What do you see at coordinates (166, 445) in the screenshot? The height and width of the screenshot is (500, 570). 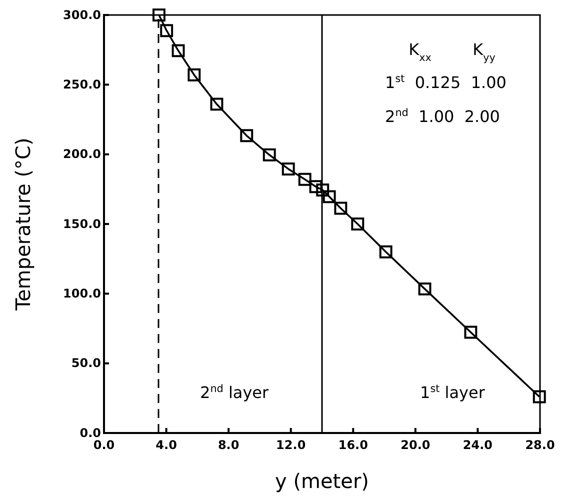 I see `x-tick-label: 4.0` at bounding box center [166, 445].